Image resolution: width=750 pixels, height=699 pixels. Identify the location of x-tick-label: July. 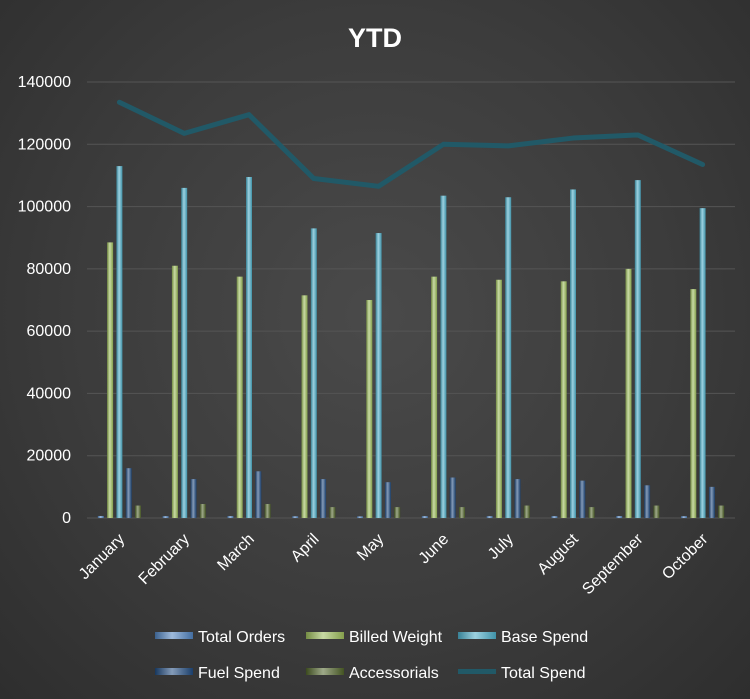
(501, 547).